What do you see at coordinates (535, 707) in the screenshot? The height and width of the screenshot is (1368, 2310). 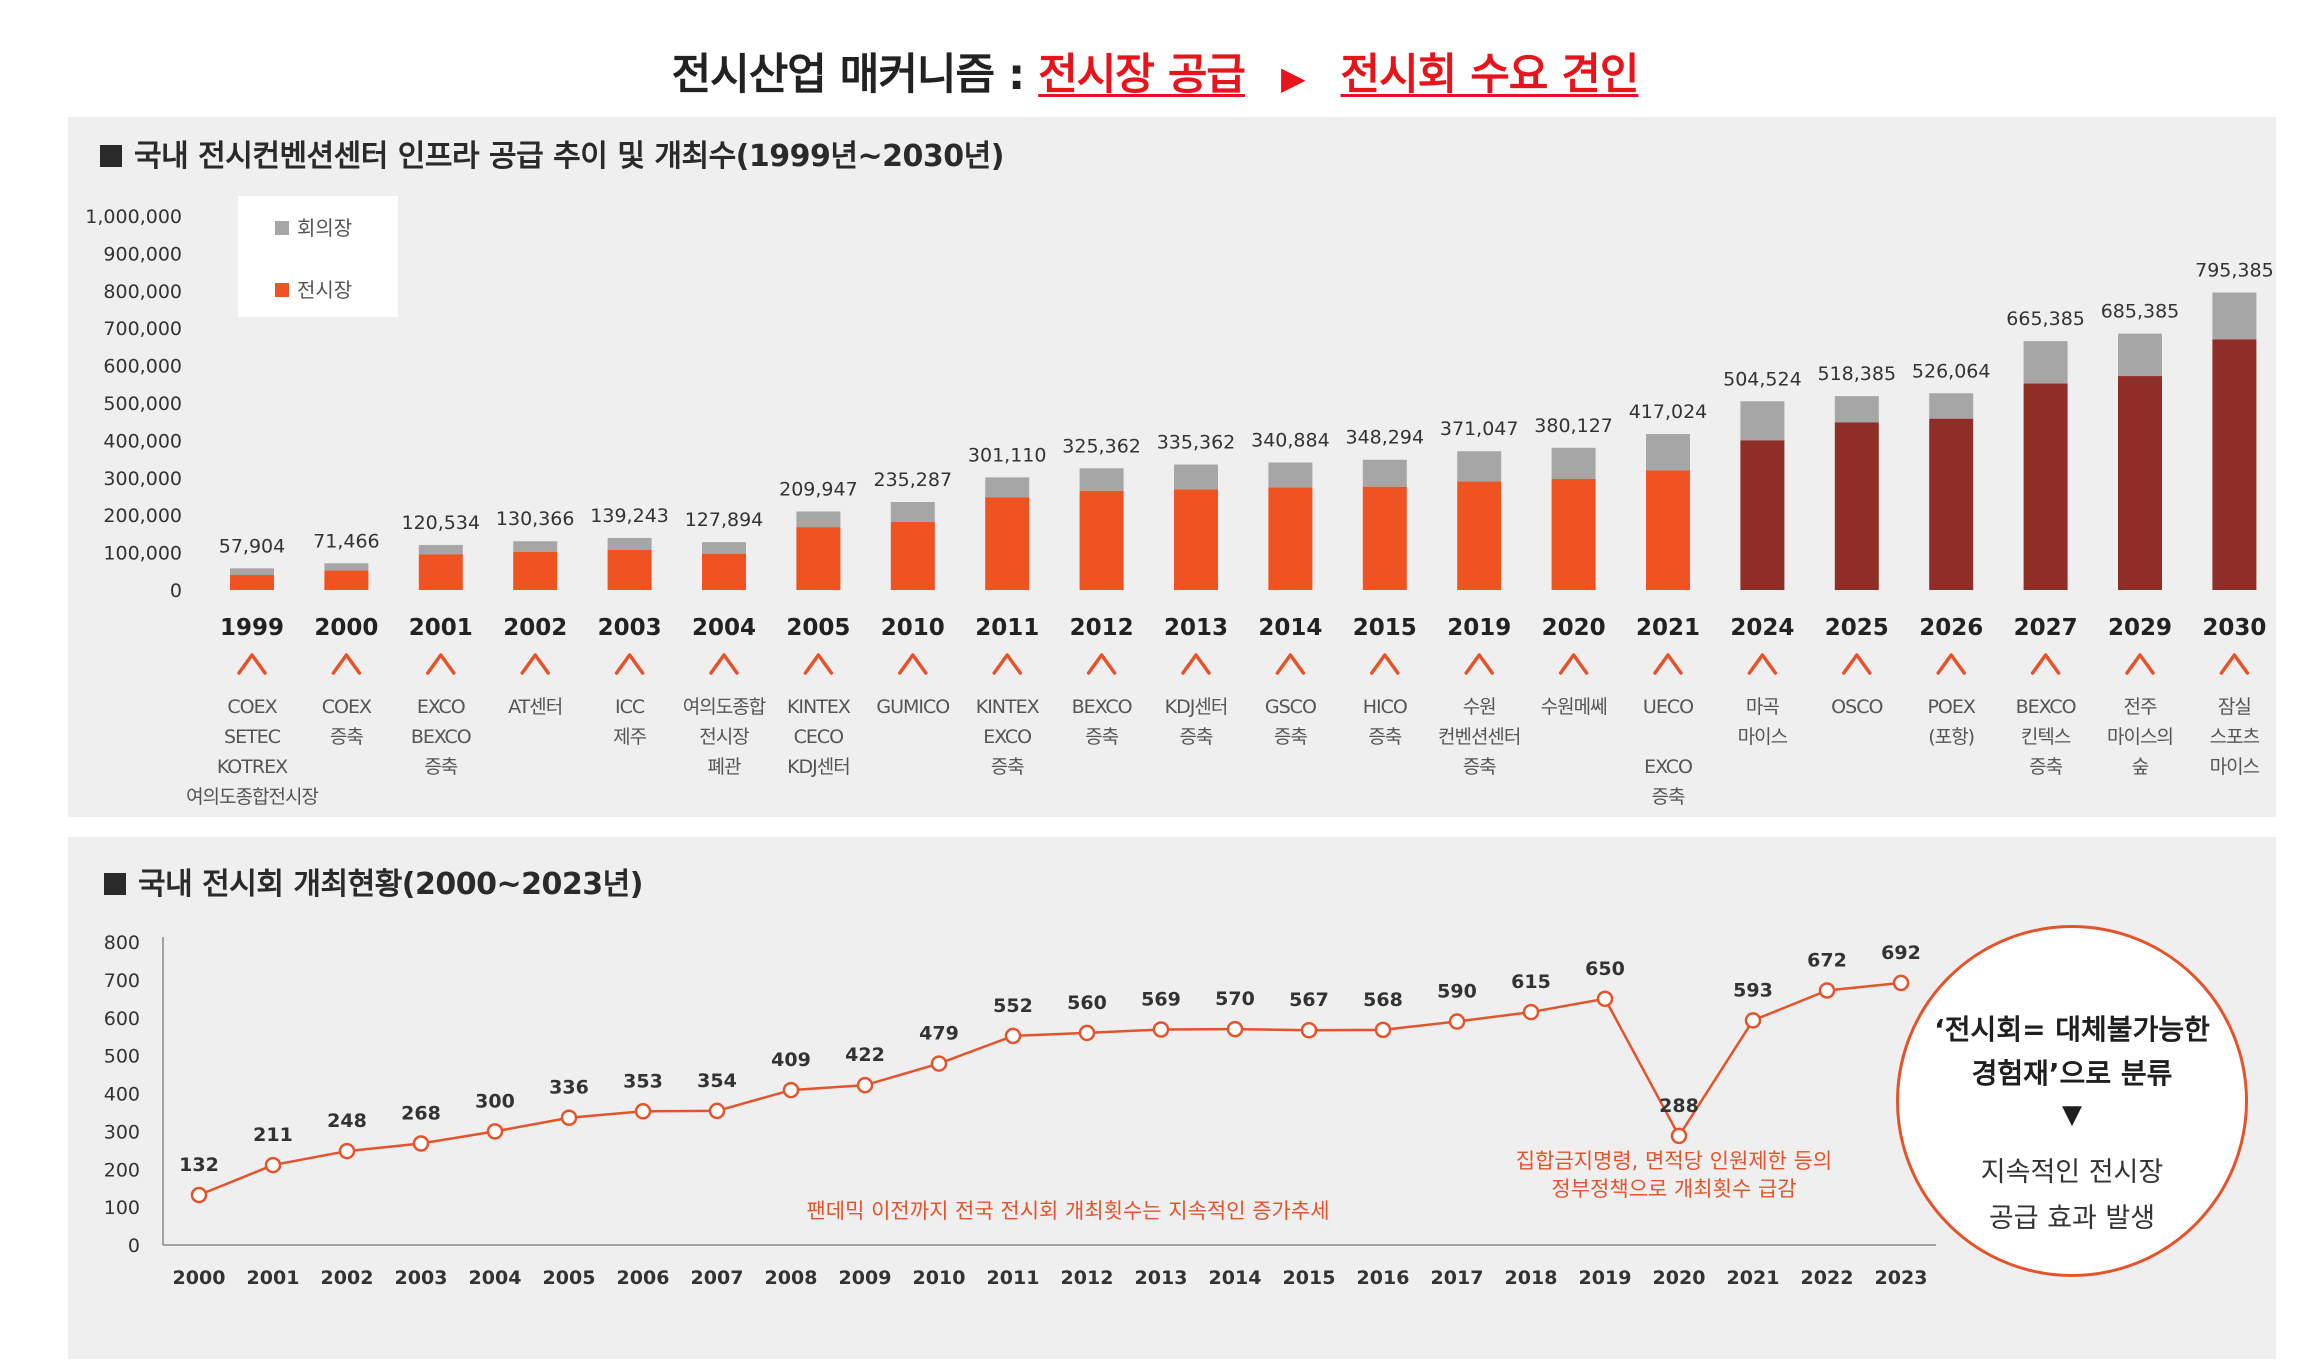 I see `venue-annotation: AT센터` at bounding box center [535, 707].